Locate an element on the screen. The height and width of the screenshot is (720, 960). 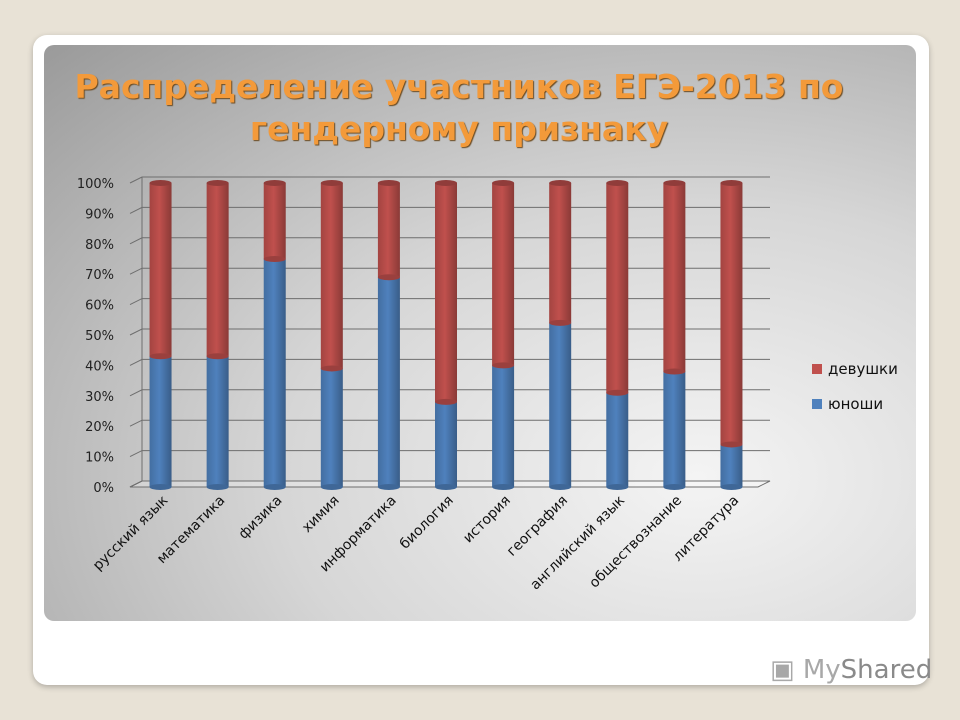
x-category-label: химия is located at coordinates (320, 514).